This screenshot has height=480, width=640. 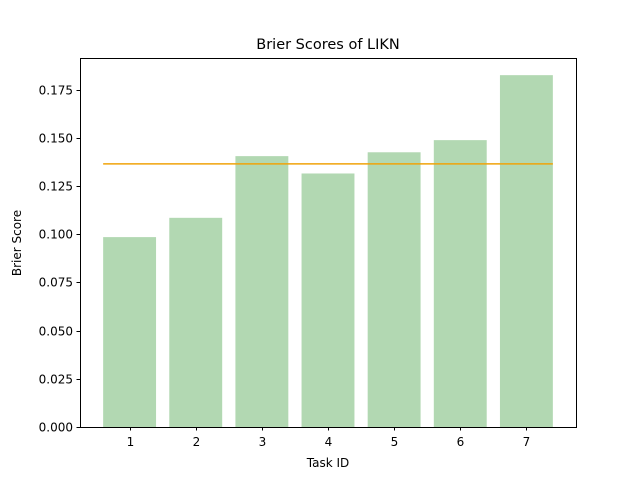 I want to click on x-axis: 1 2 3 4 5 6 7, so click(x=329, y=438).